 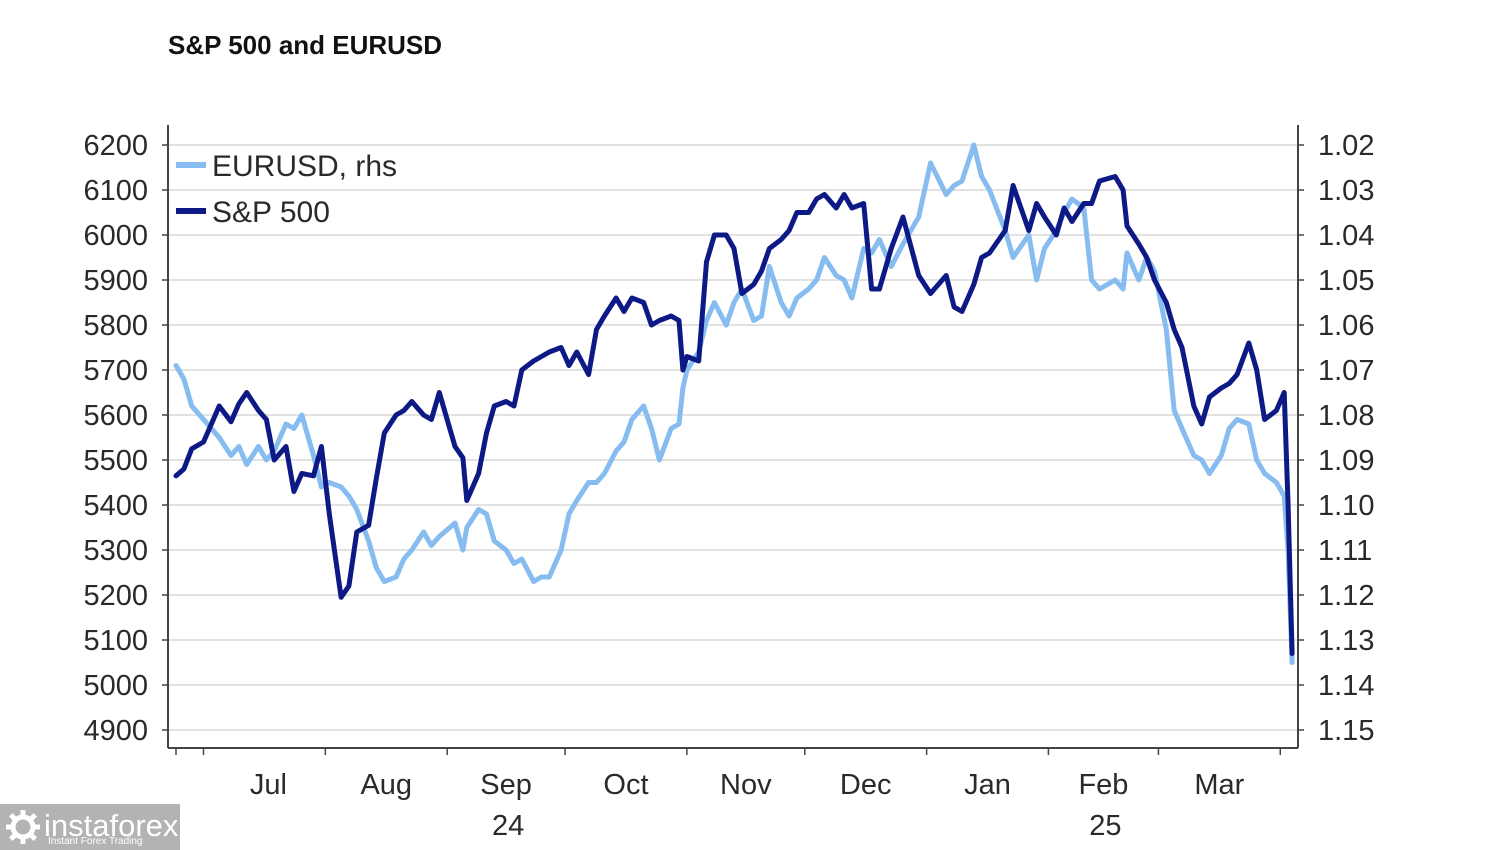 I want to click on left-tick-label: 5200, so click(x=115, y=596).